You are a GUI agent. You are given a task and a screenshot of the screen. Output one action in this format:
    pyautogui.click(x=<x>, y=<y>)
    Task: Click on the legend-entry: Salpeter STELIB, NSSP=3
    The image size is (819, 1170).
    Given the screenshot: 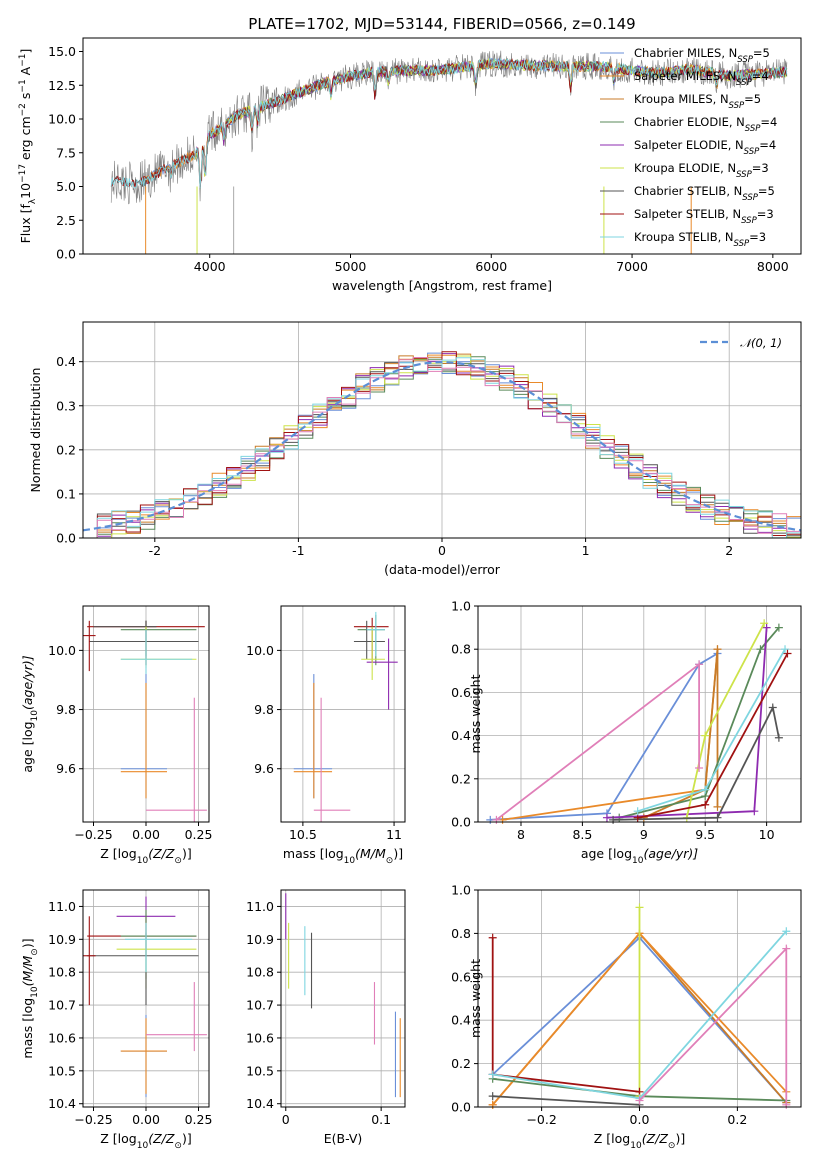 What is the action you would take?
    pyautogui.click(x=704, y=216)
    